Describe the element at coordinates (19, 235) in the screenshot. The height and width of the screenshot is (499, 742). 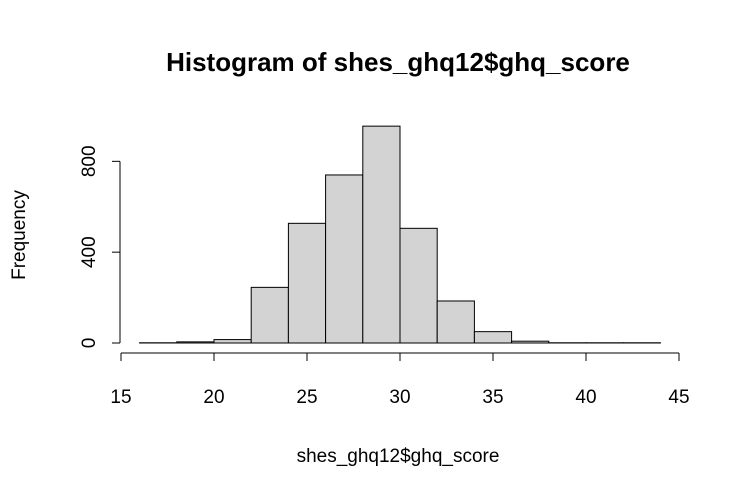
I see `y-axis-label: Frequency` at that location.